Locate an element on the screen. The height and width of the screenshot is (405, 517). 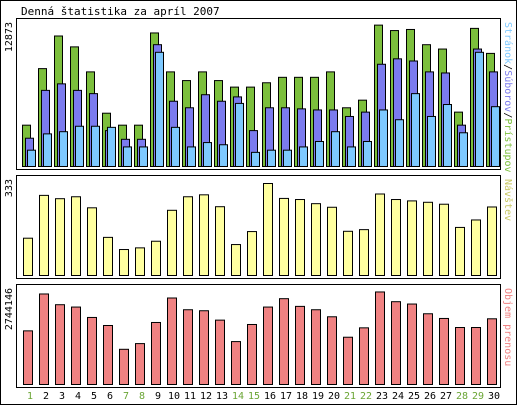
side-label-part: Objem prenosu is located at coordinates (507, 327).